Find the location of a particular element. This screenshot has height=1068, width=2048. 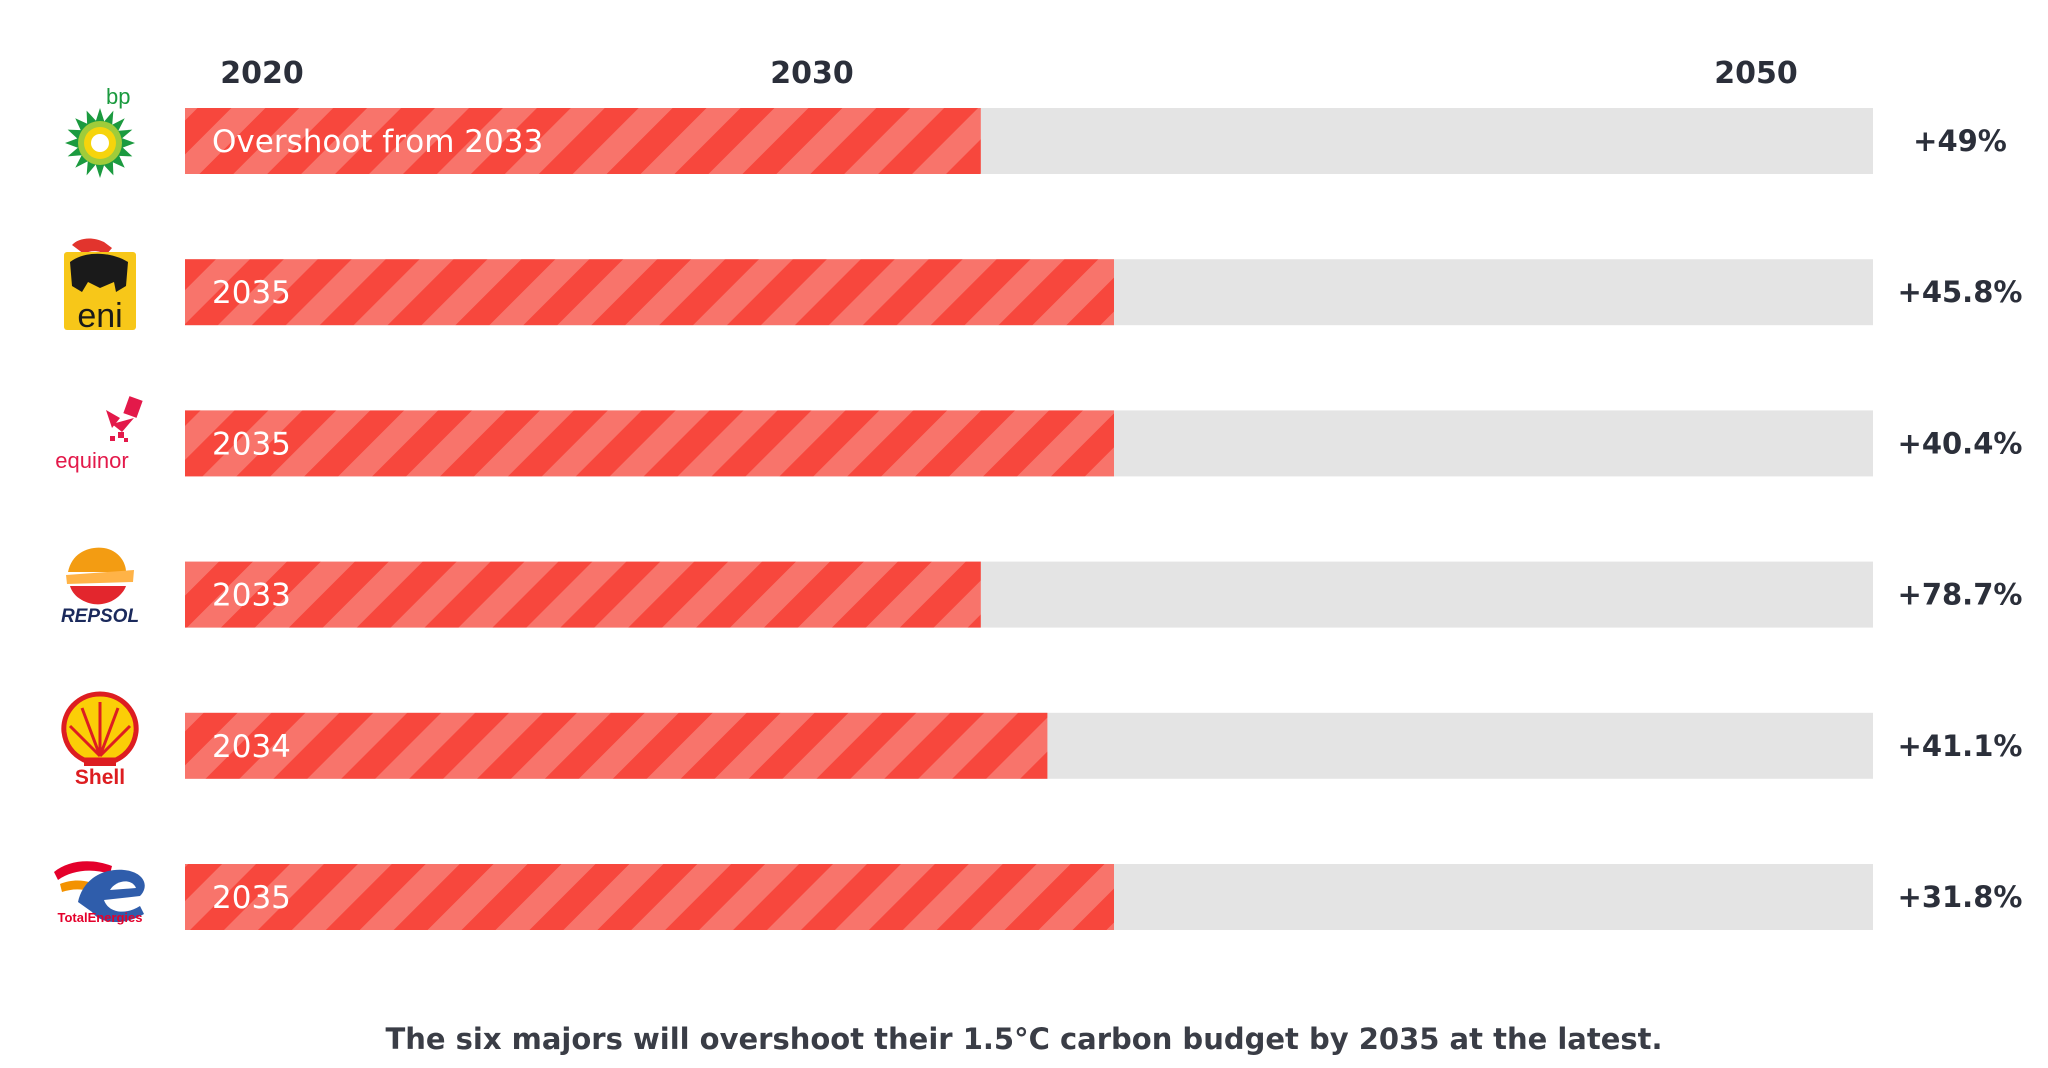

overshoot-percent: +45.8% is located at coordinates (1960, 292).